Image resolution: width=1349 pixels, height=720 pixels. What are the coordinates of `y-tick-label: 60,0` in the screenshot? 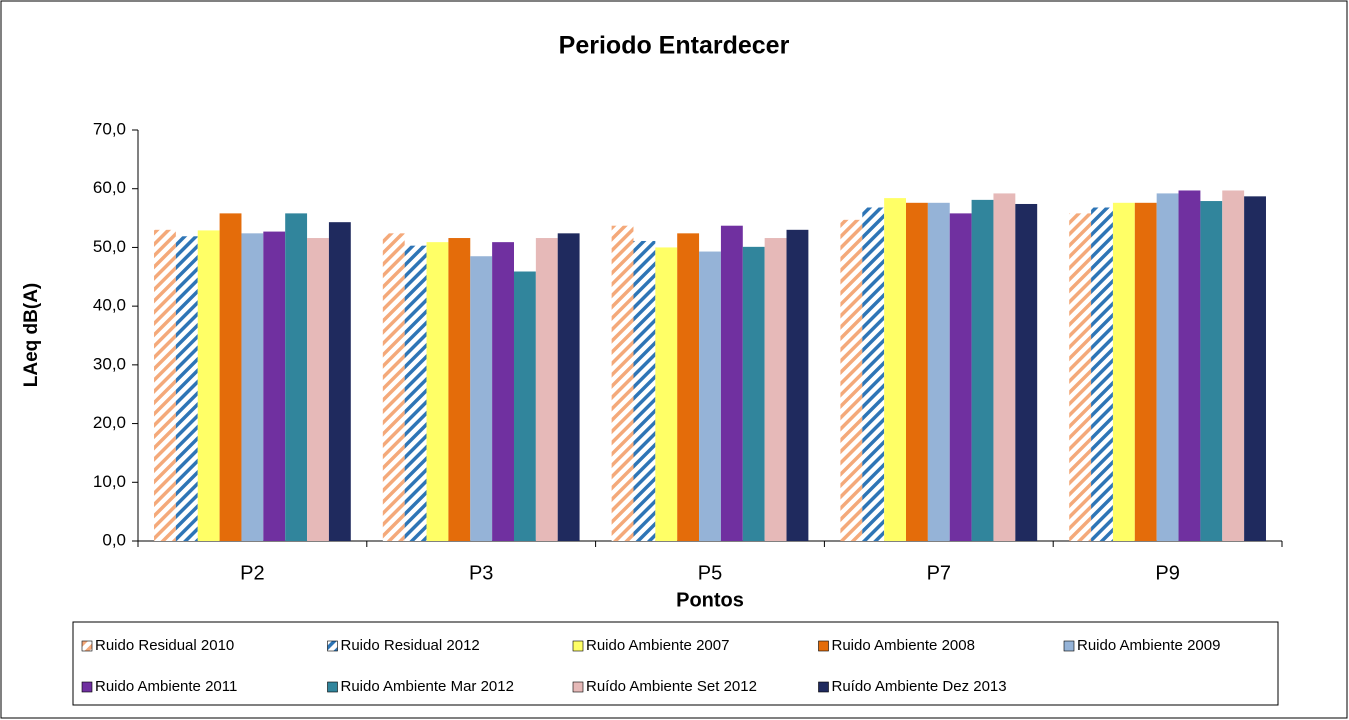 It's located at (109, 187).